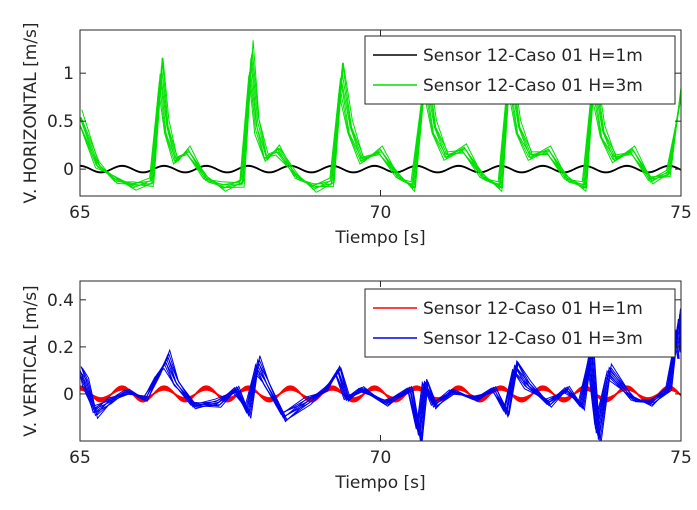 This screenshot has height=510, width=697. I want to click on y-axis-label: V. HORIZONTAL [m/s], so click(31, 113).